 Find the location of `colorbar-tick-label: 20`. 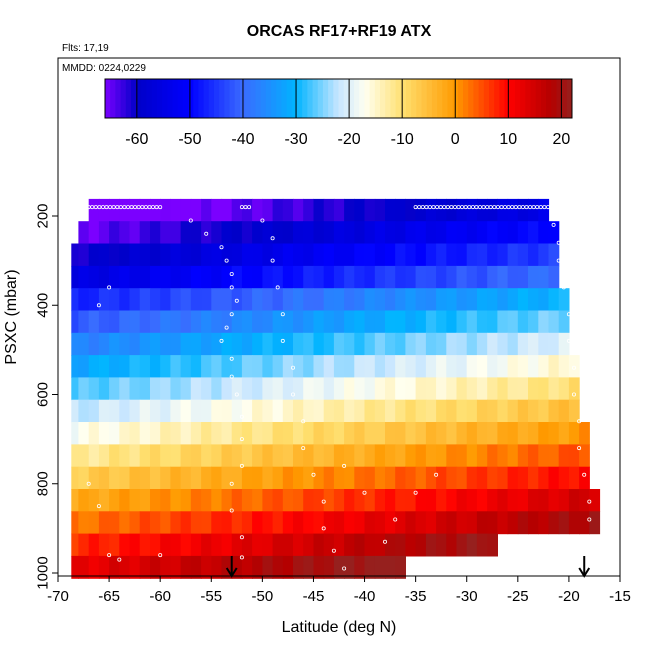

colorbar-tick-label: 20 is located at coordinates (561, 139).